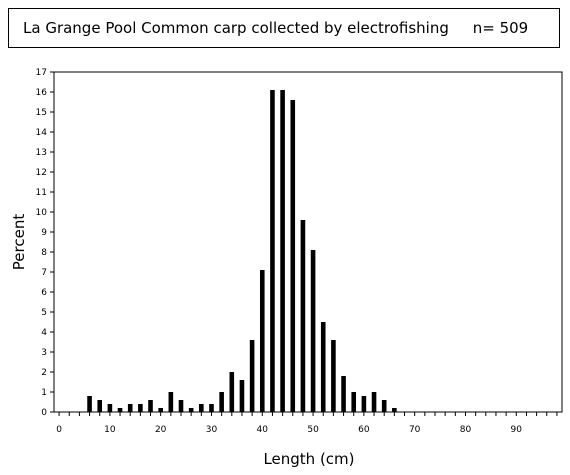 The width and height of the screenshot is (570, 475). I want to click on y-tick-label: 11, so click(41, 193).